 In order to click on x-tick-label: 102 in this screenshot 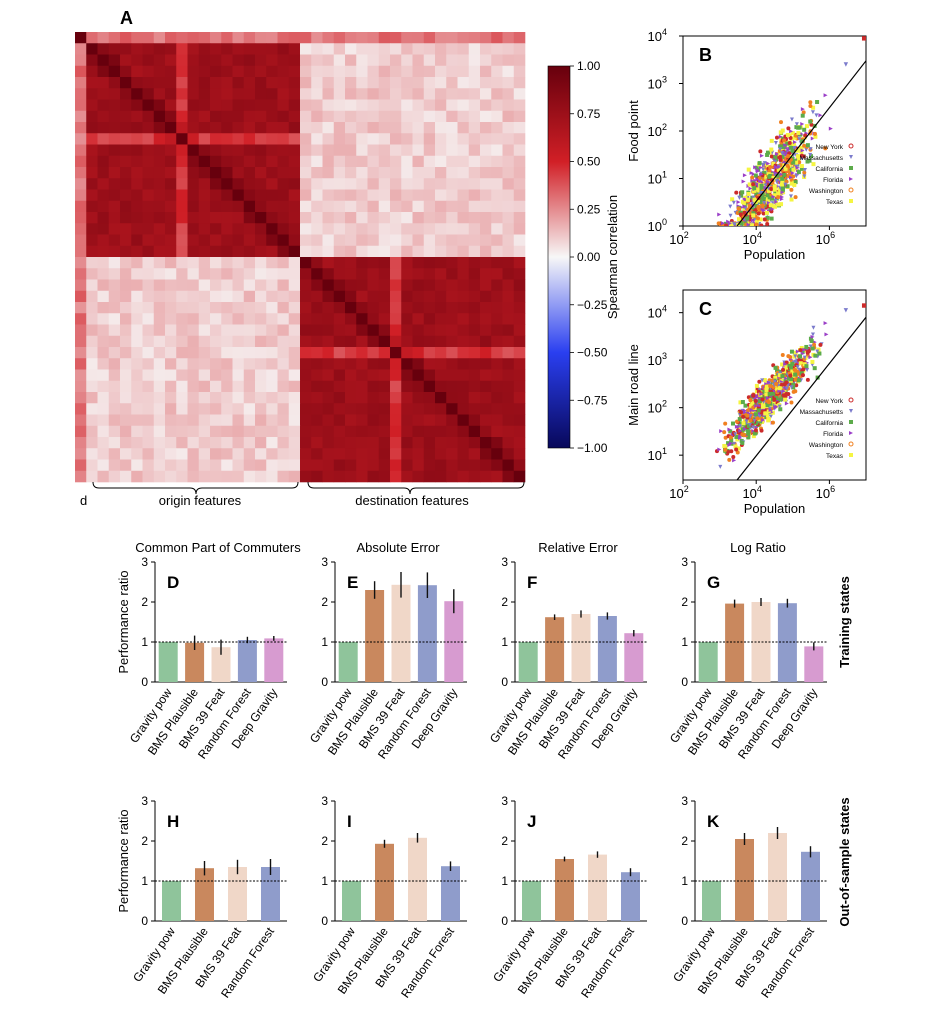, I will do `click(678, 238)`.